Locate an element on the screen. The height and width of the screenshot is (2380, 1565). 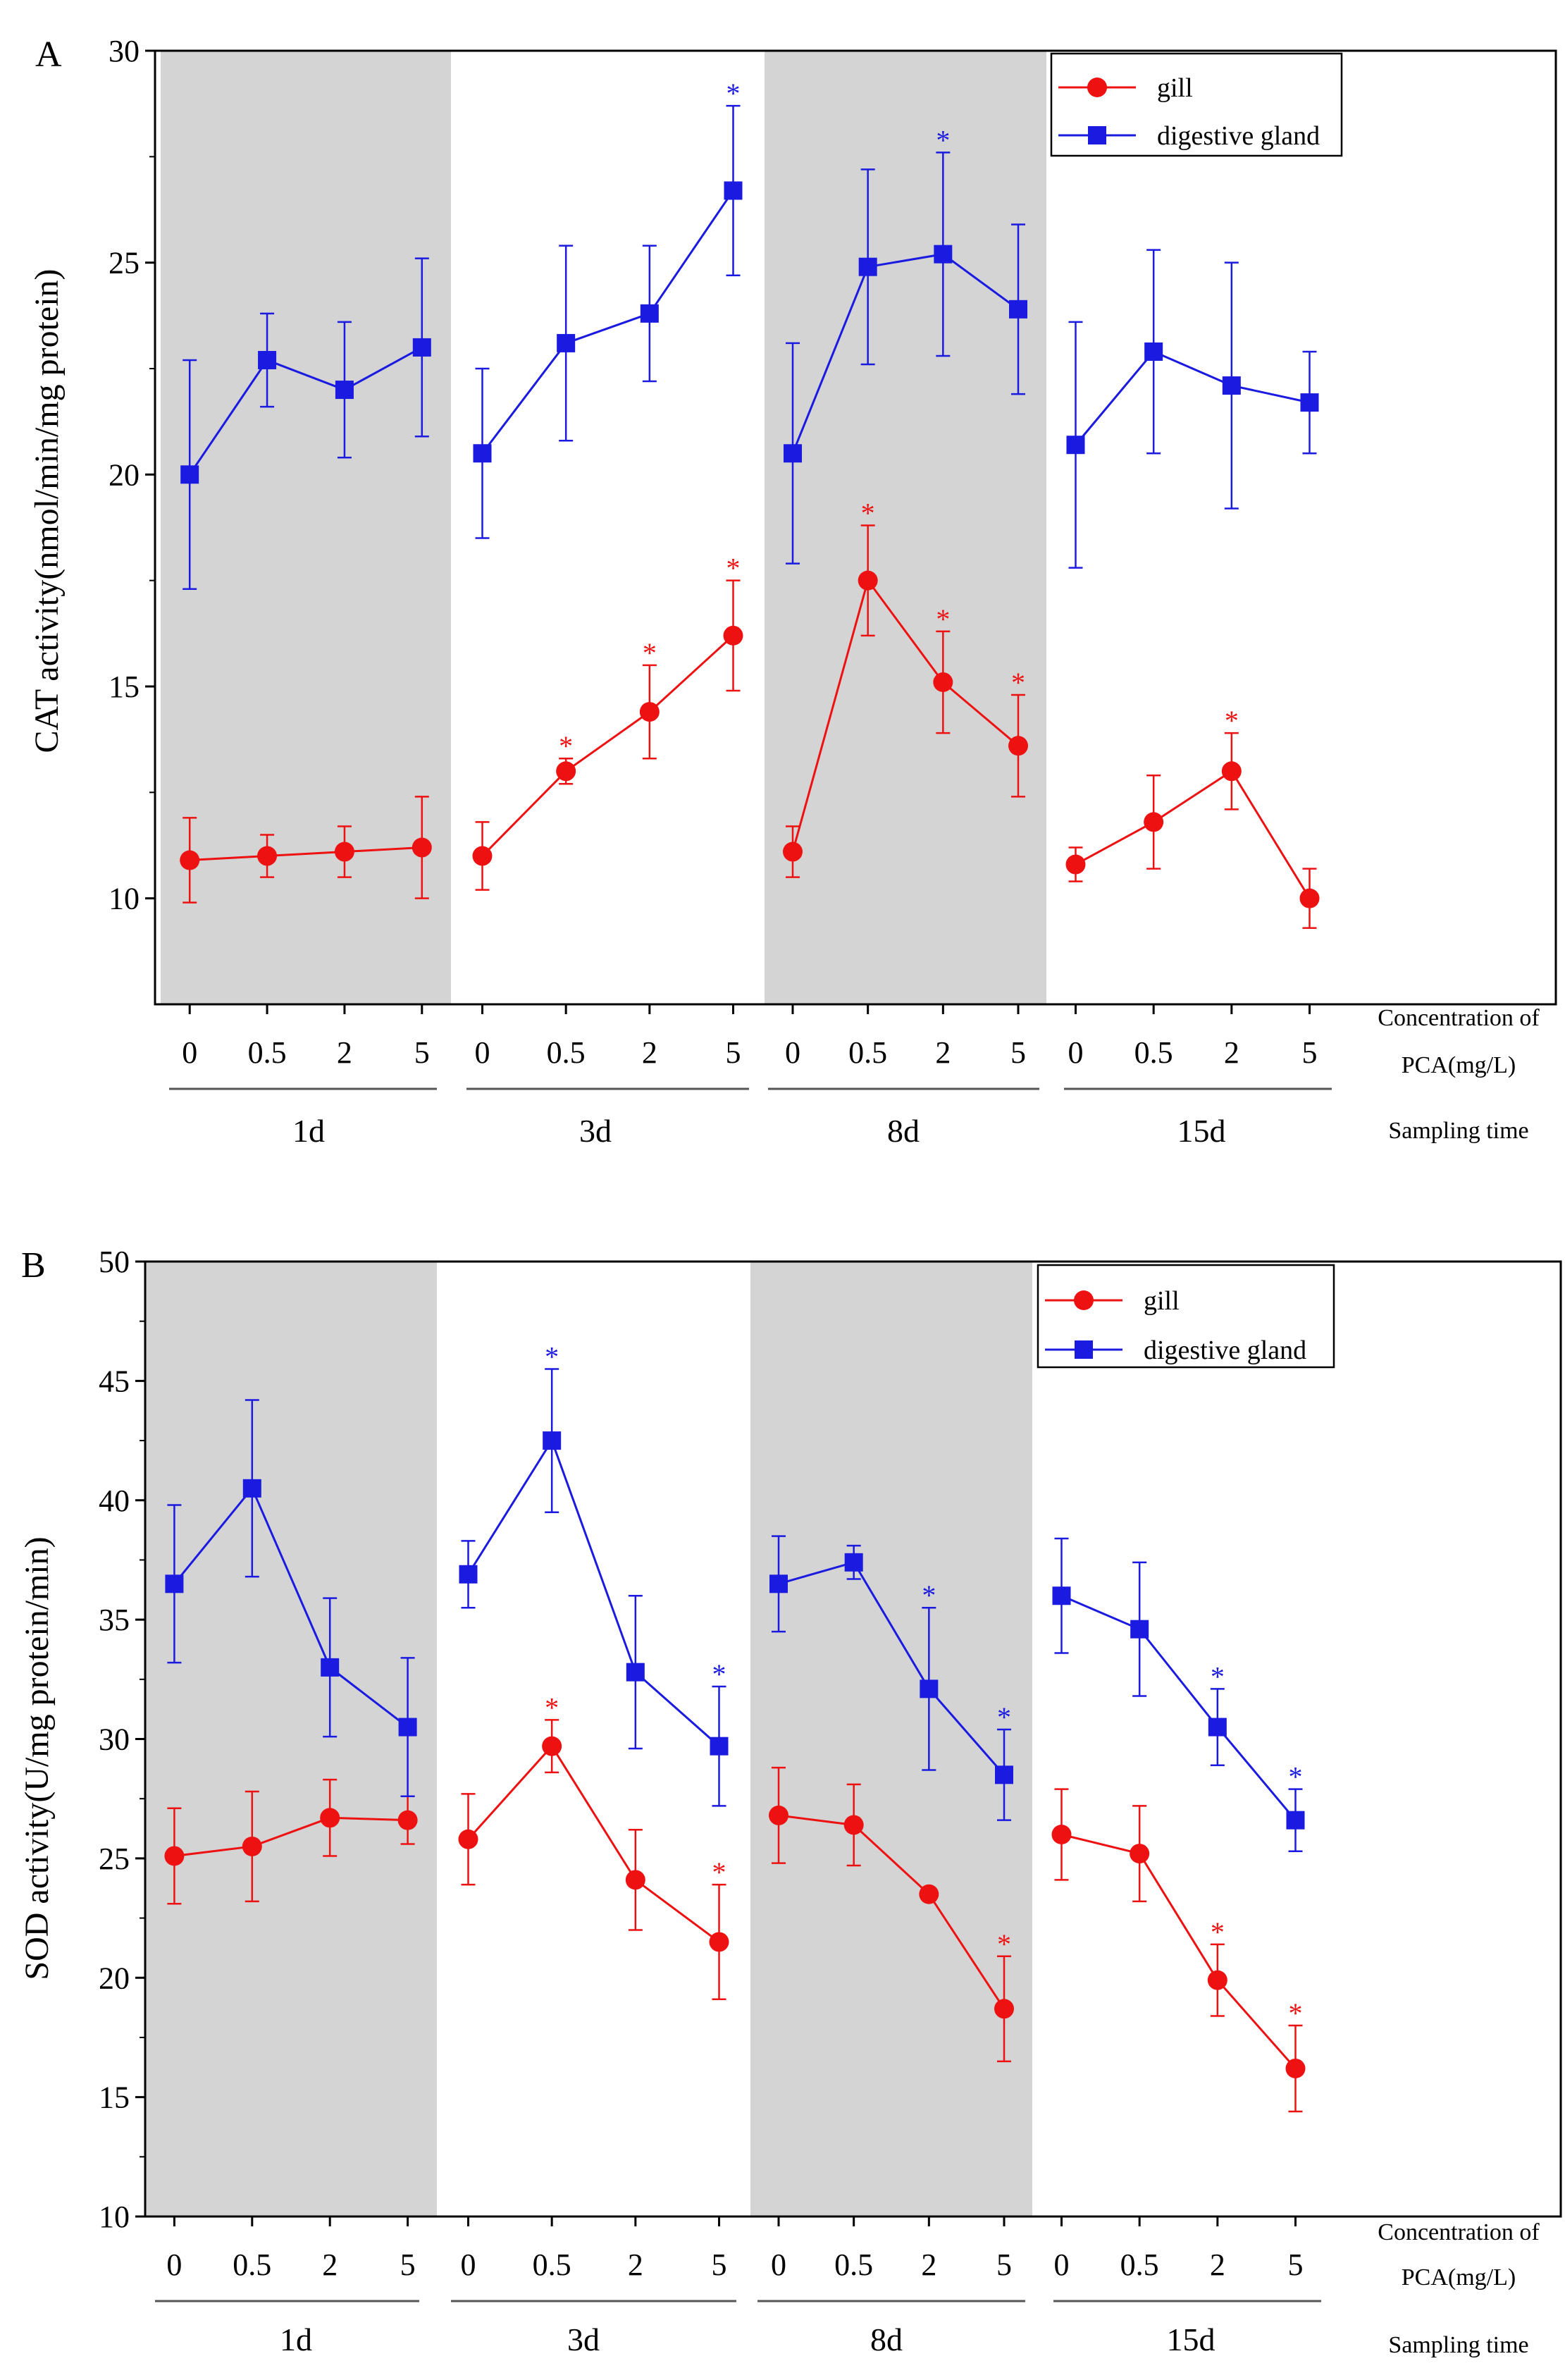
panel-a-ylabel: CAT activity(nmol/min/mg protein) is located at coordinates (47, 511).